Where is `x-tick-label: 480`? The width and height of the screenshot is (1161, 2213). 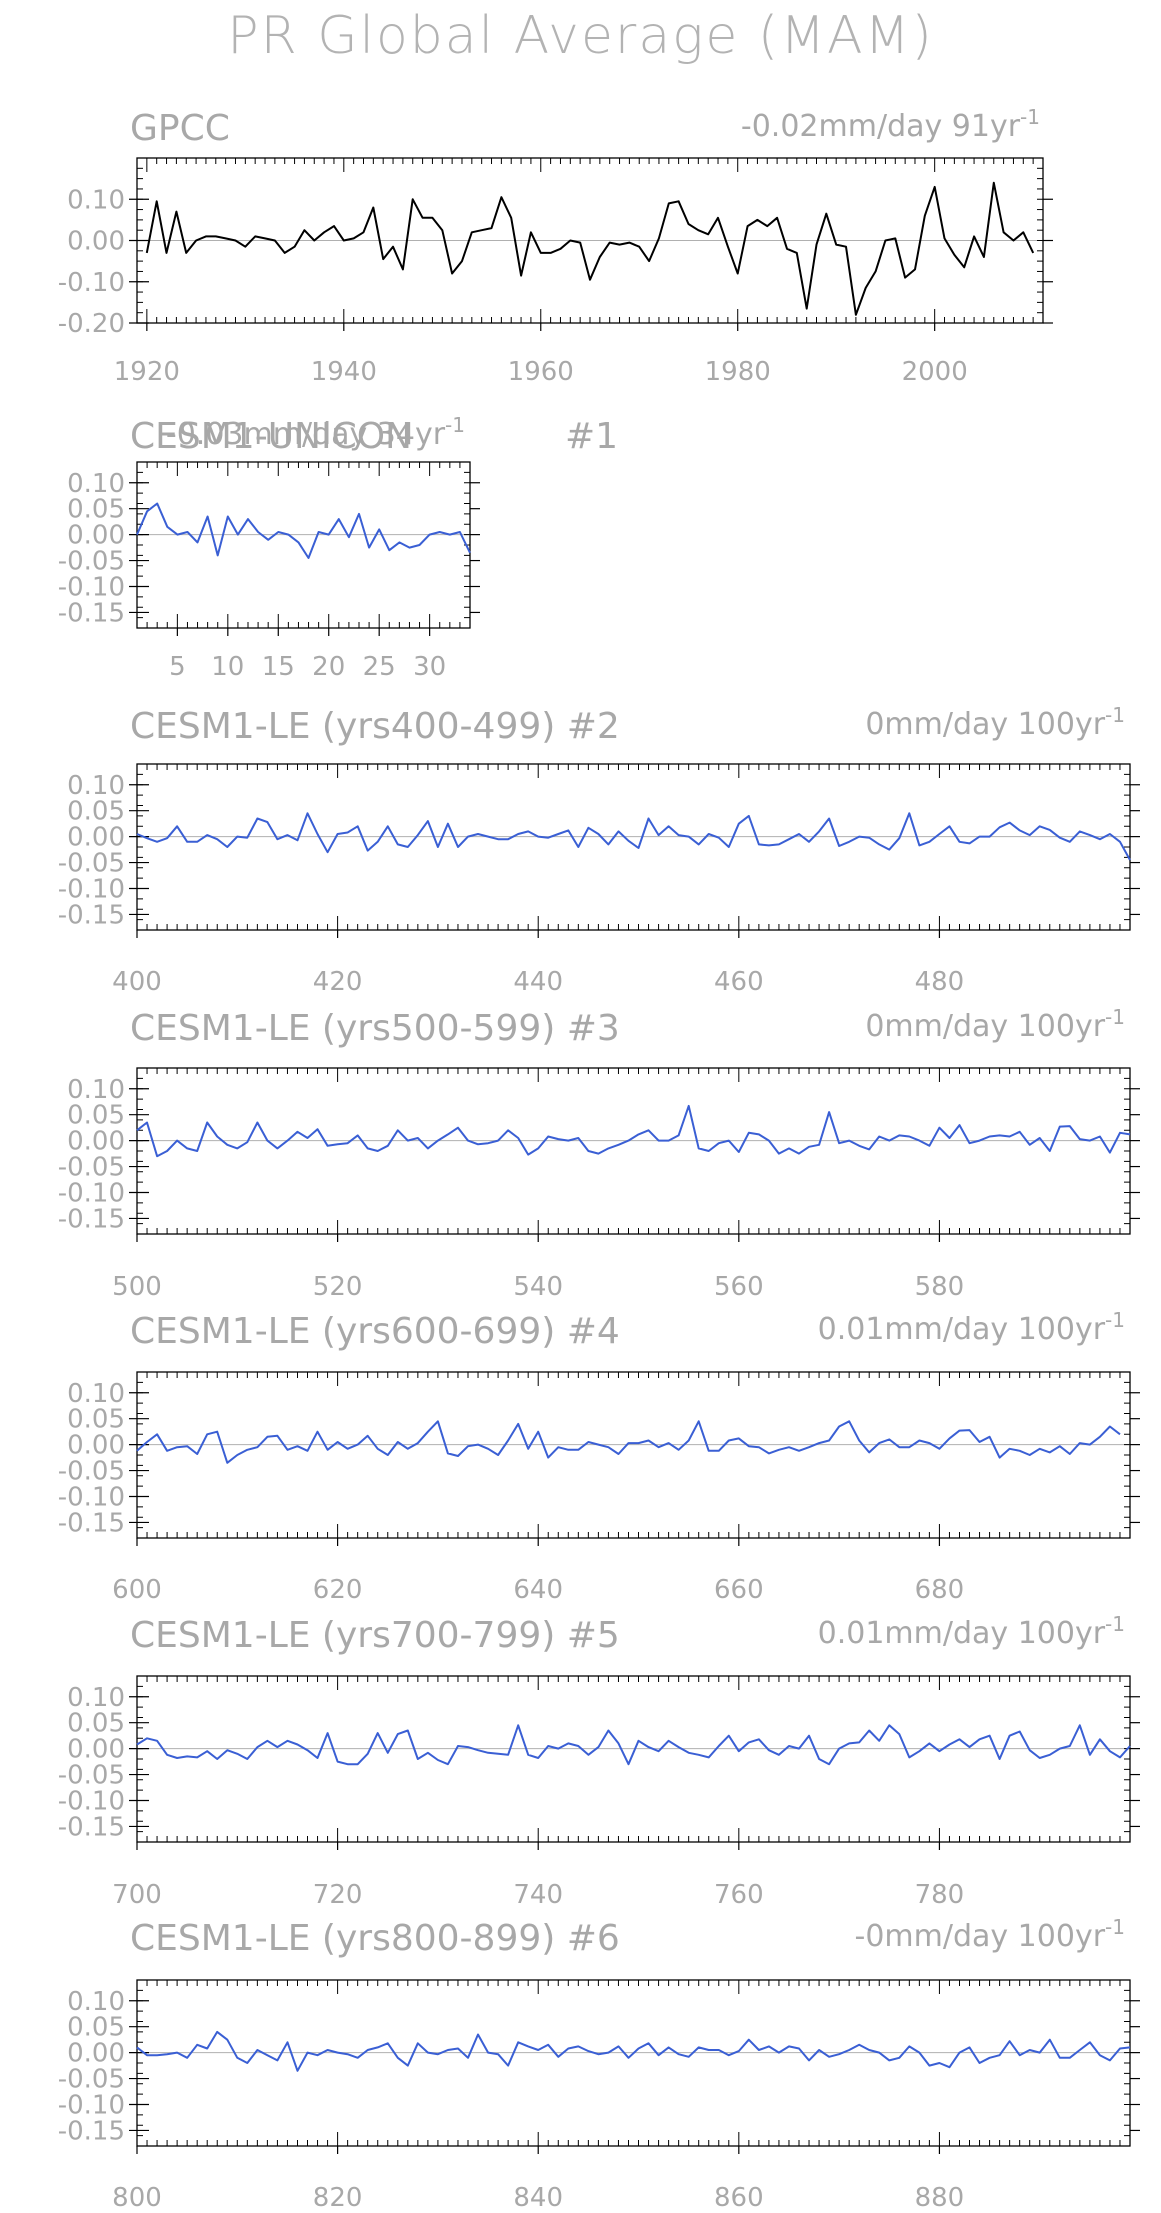
x-tick-label: 480 is located at coordinates (940, 982).